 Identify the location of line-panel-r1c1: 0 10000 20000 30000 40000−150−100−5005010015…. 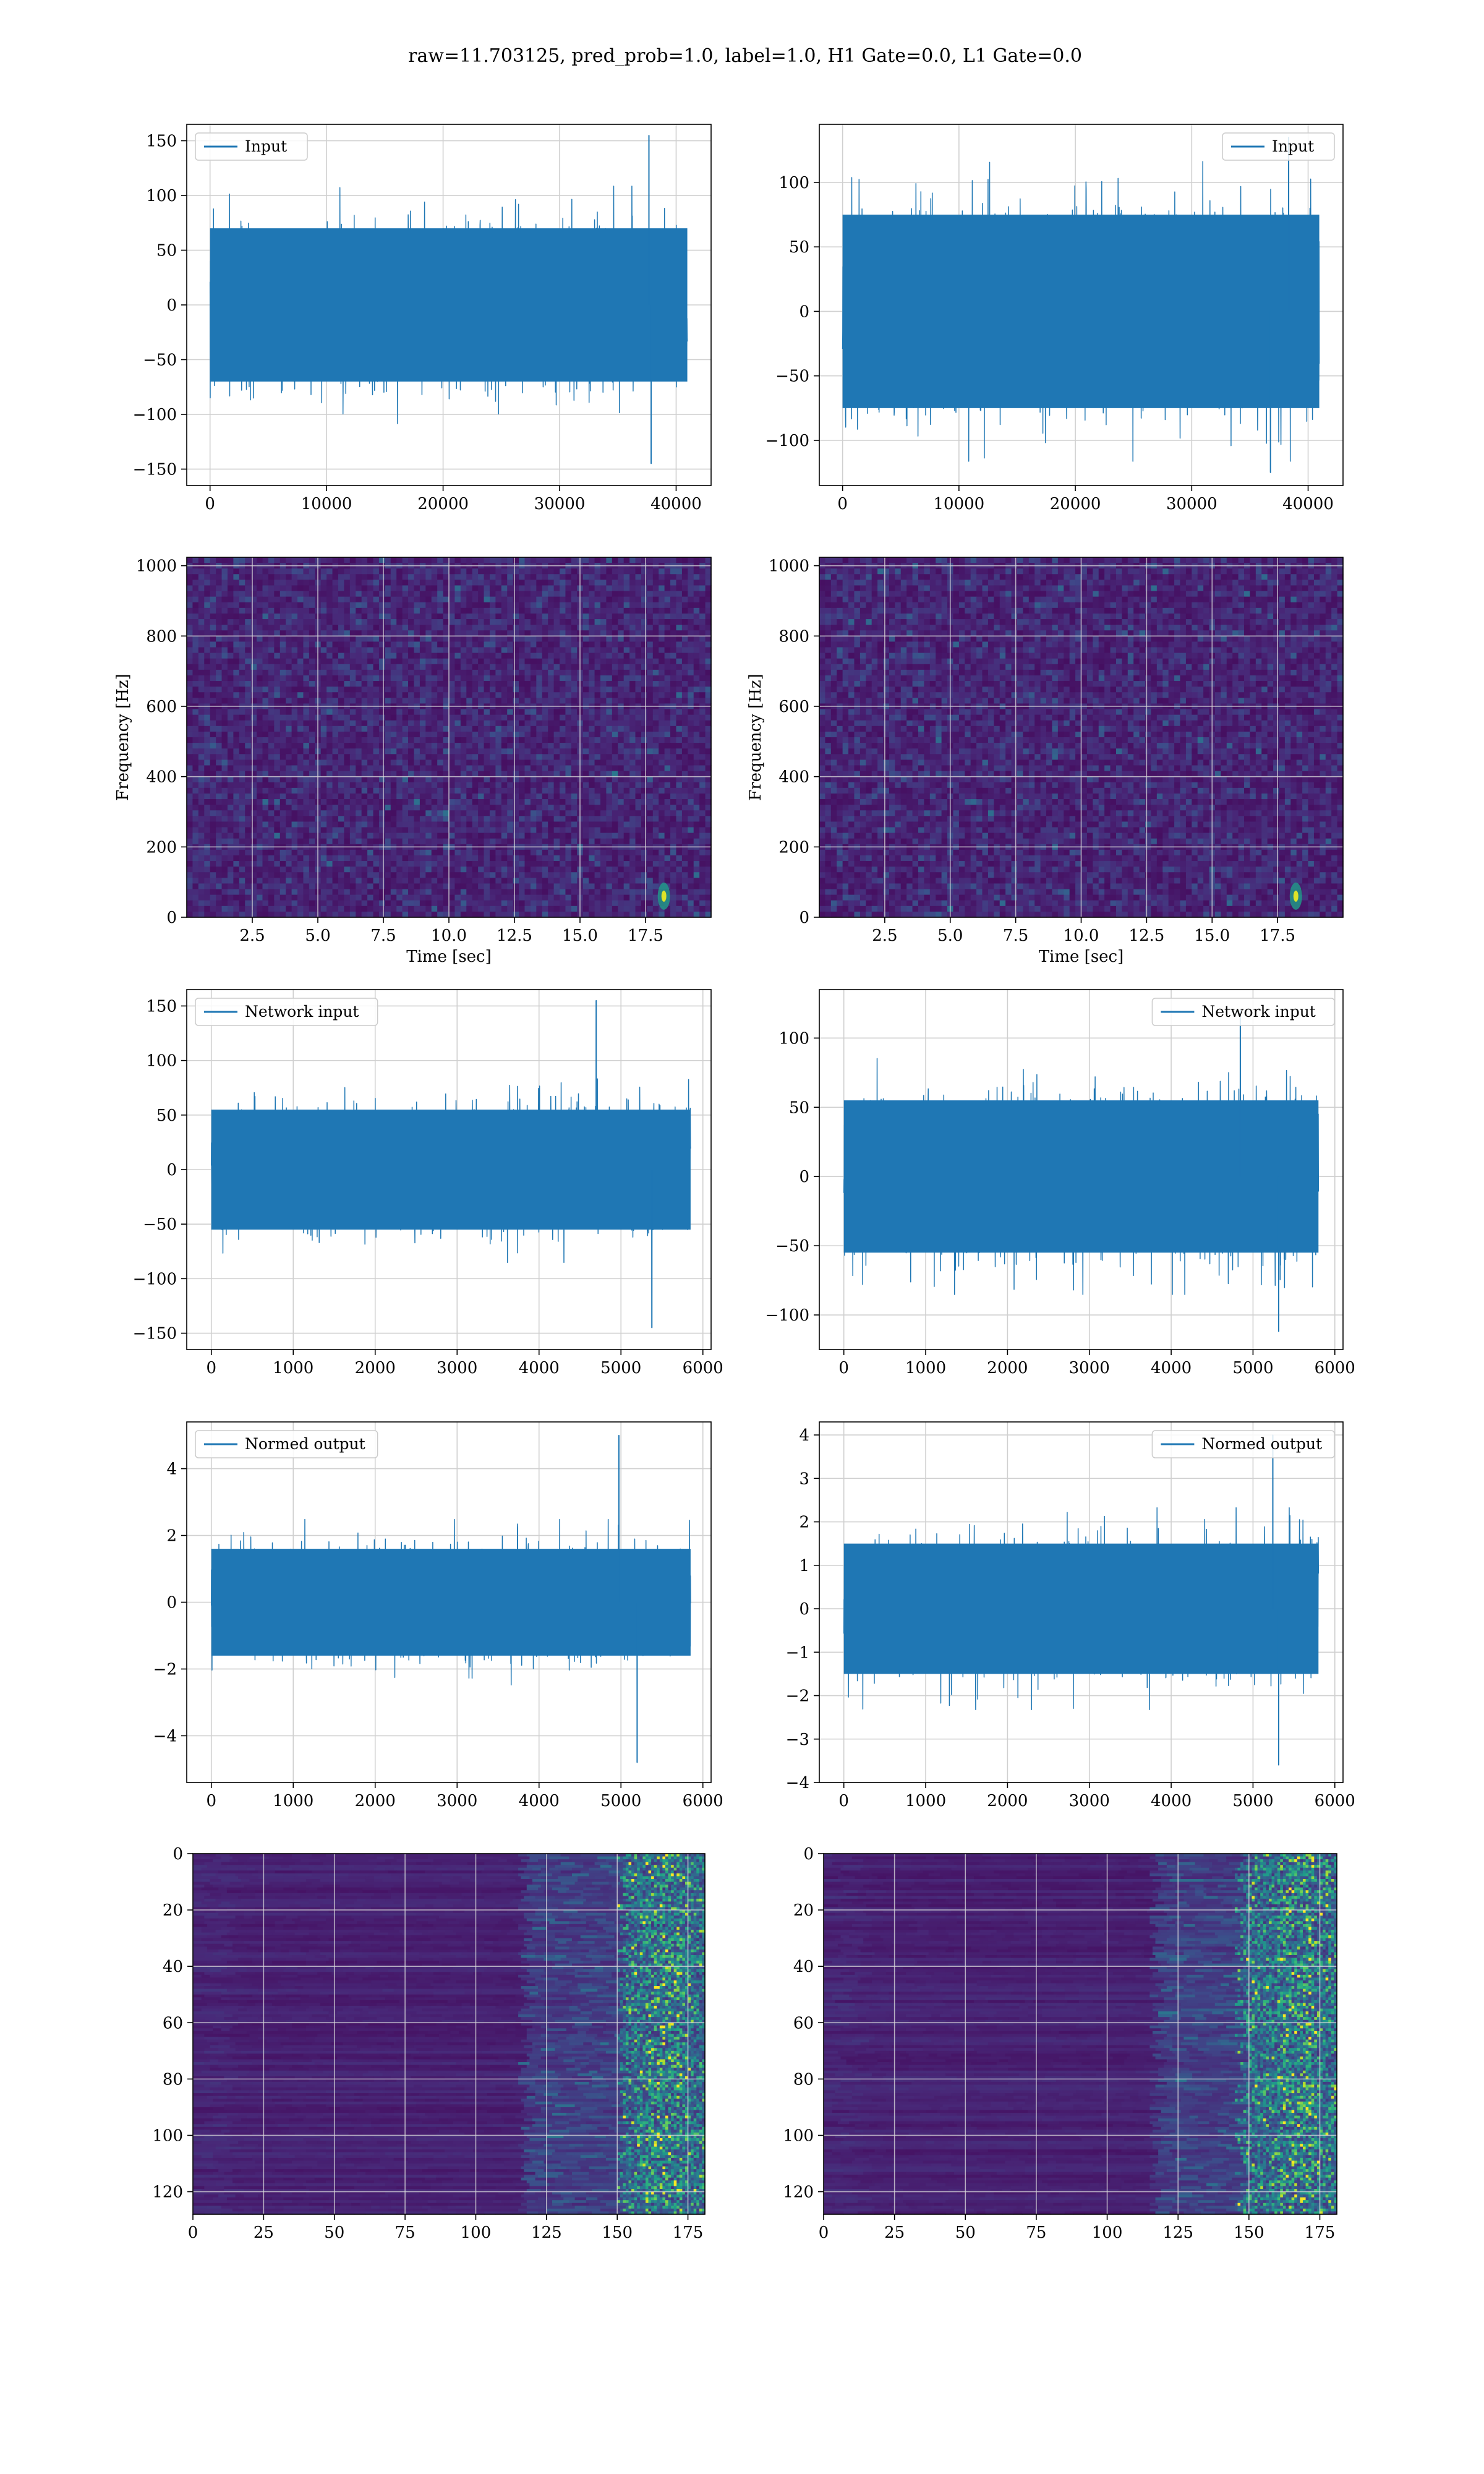
(422, 318).